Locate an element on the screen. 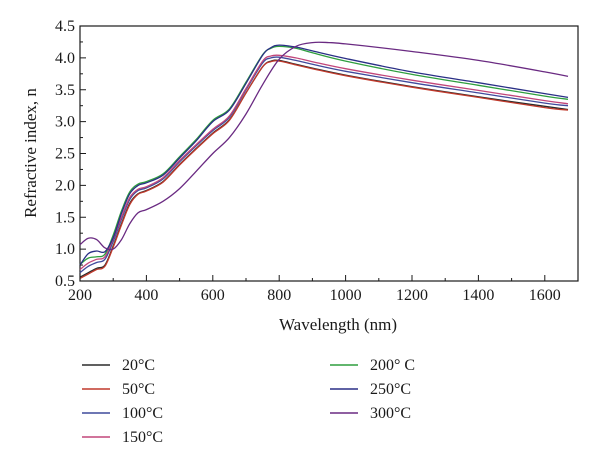 This screenshot has width=600, height=467. x-tick-label: 200 is located at coordinates (80, 295).